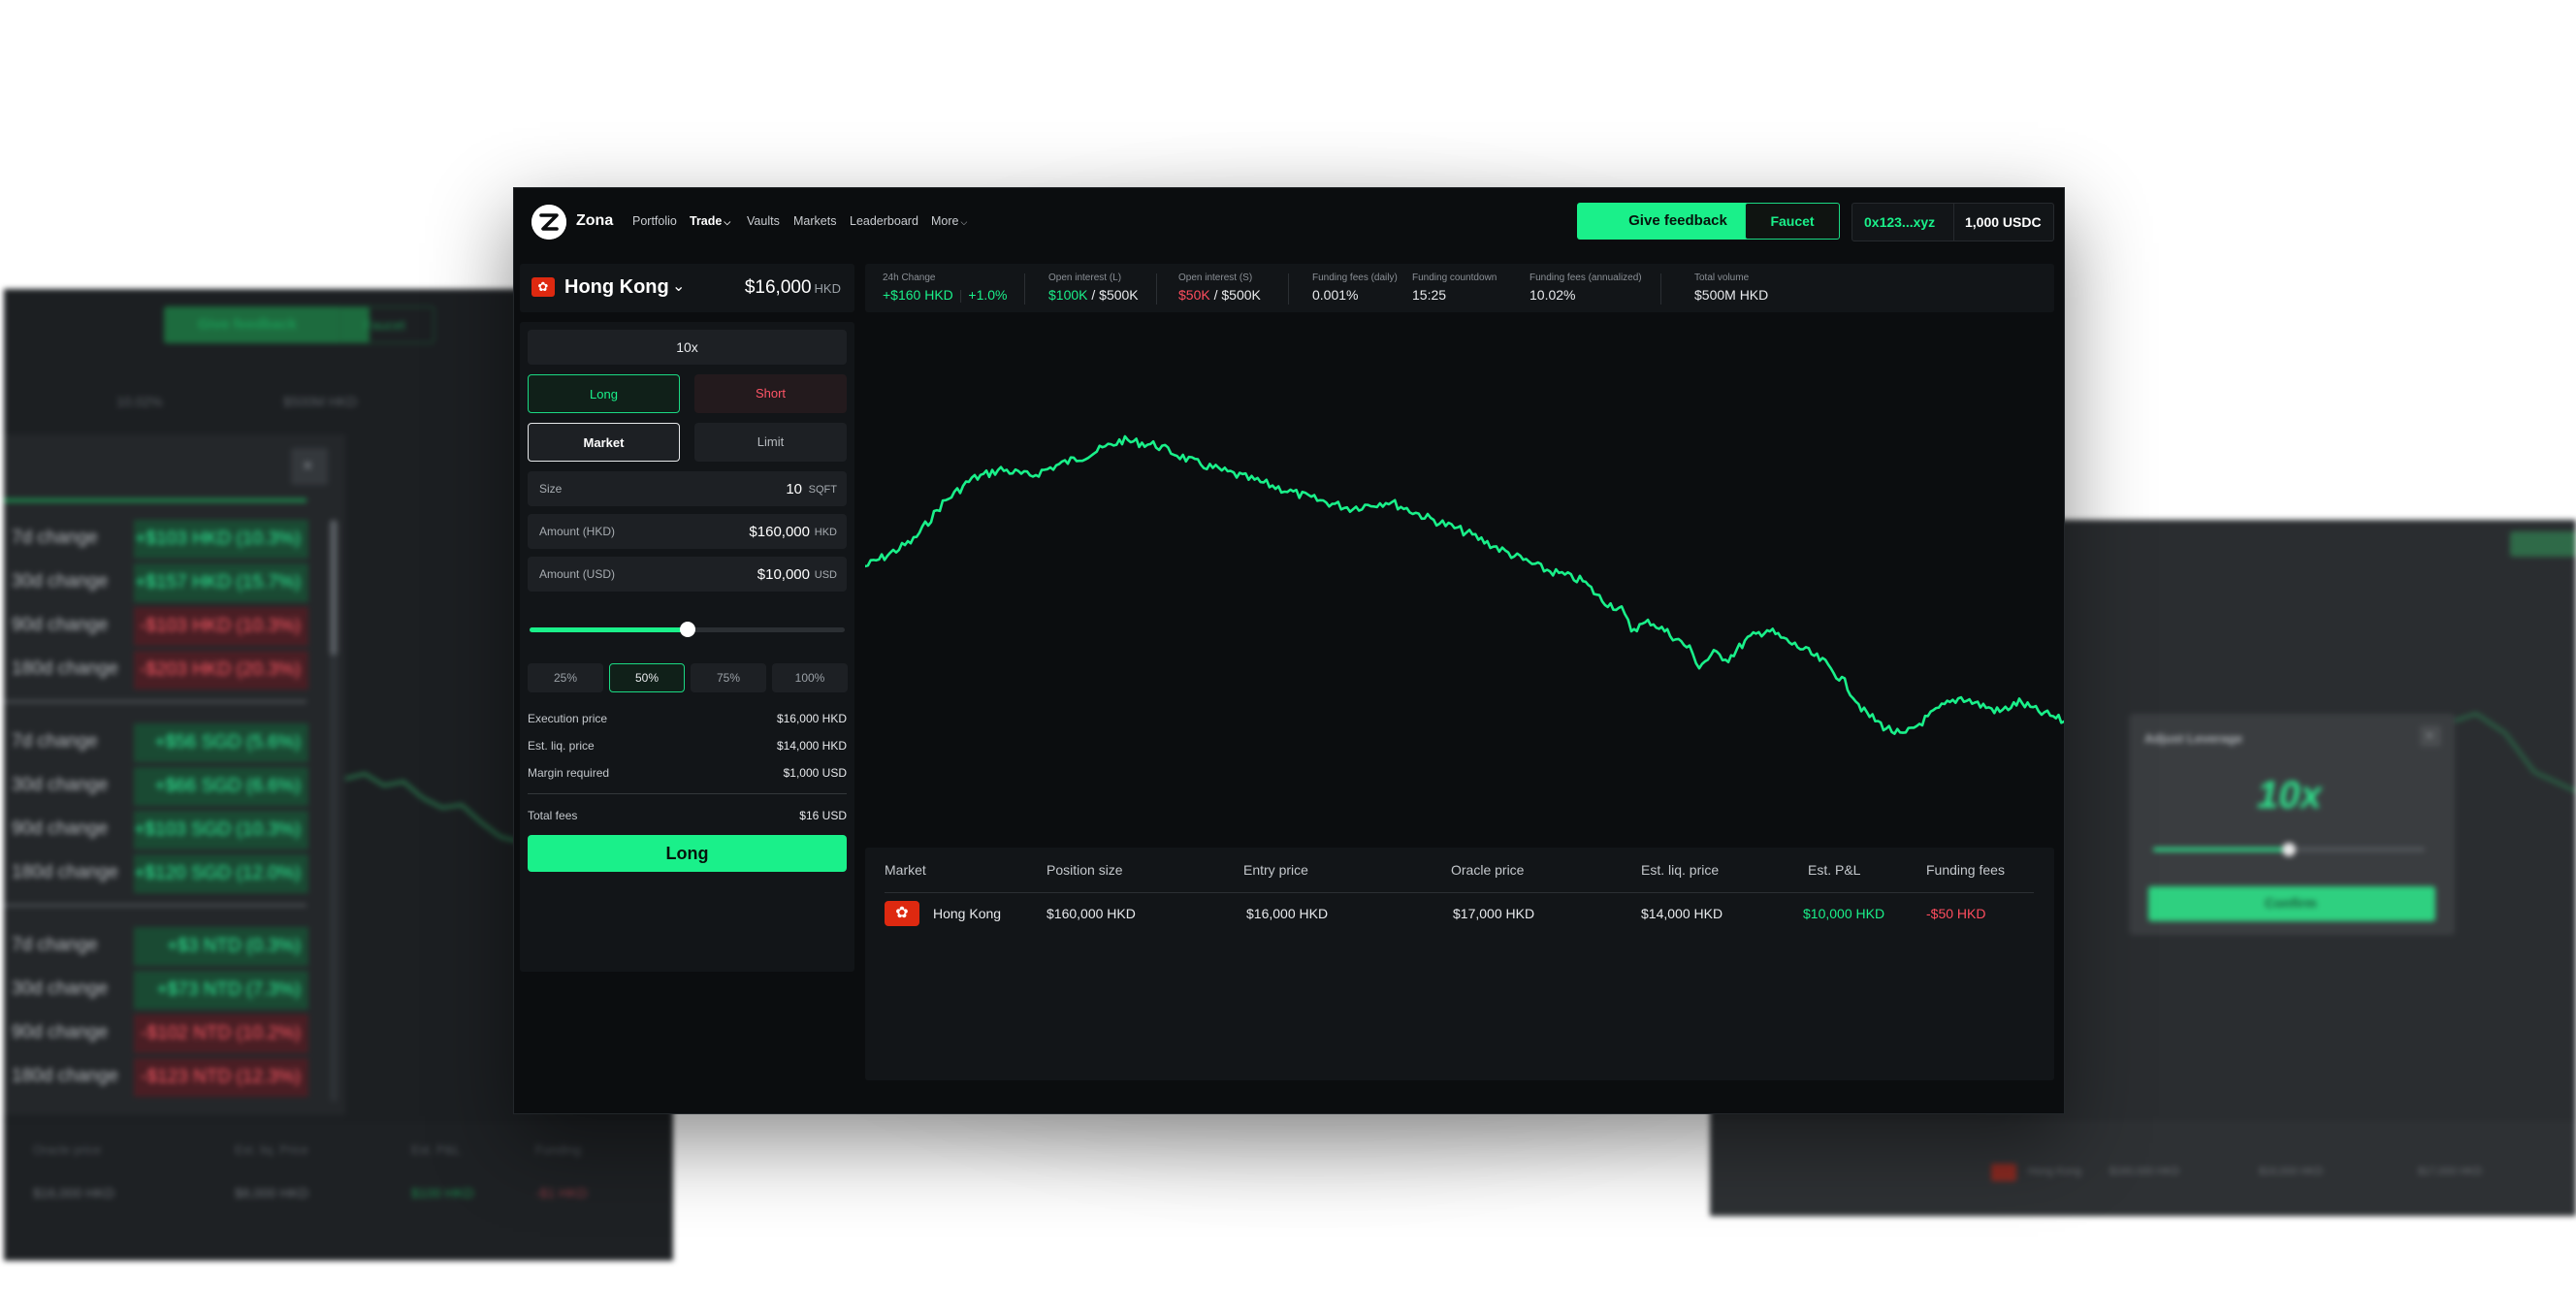 This screenshot has width=2576, height=1315. I want to click on bg-change-label: 30d change, so click(60, 581).